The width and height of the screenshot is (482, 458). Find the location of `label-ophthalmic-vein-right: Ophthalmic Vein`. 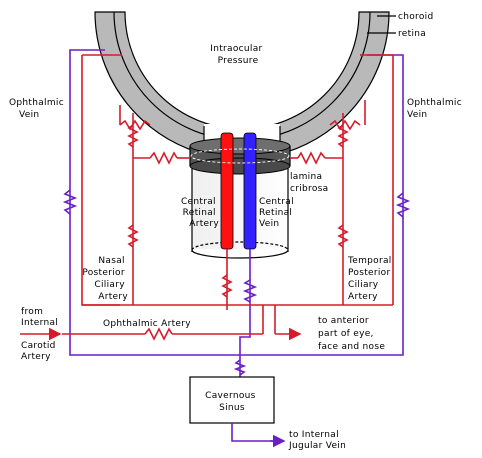

label-ophthalmic-vein-right: Ophthalmic Vein is located at coordinates (436, 109).